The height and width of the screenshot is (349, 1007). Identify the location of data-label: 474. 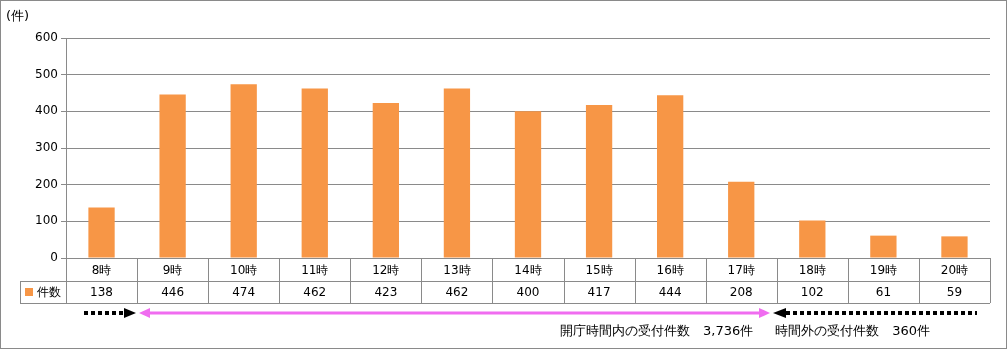
(244, 292).